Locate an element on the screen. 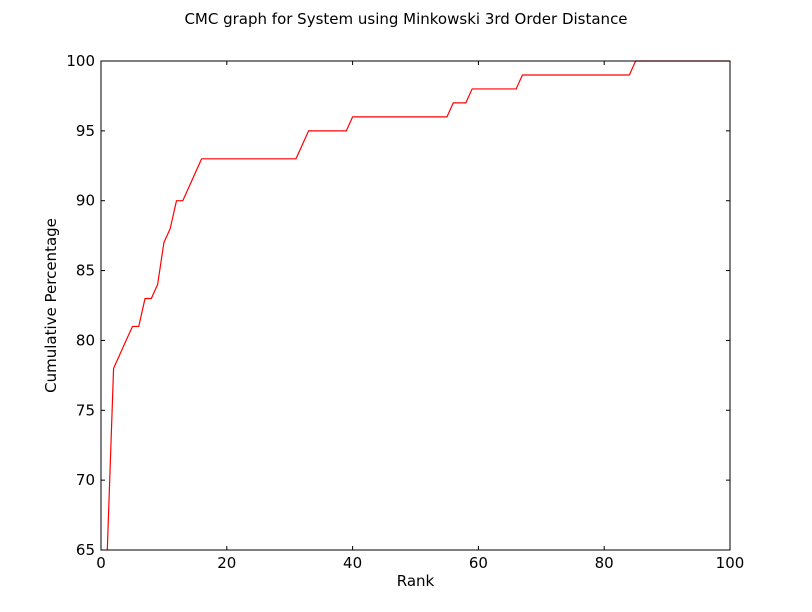  x-tick-label: 100 is located at coordinates (730, 563).